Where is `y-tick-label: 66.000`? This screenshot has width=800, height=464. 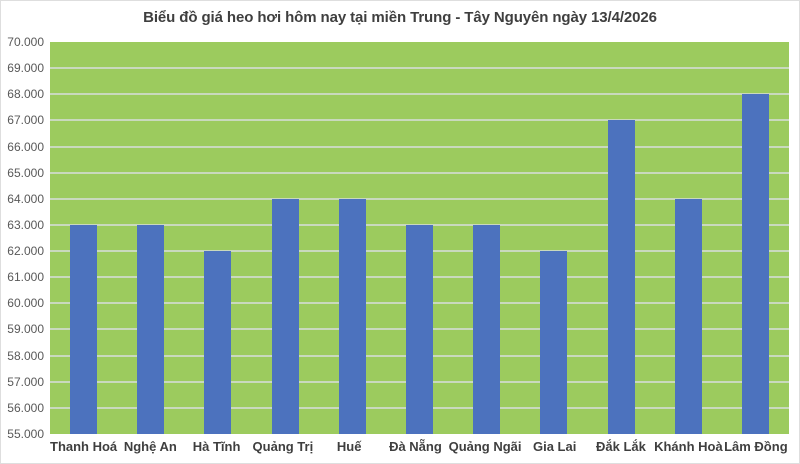 y-tick-label: 66.000 is located at coordinates (25, 146).